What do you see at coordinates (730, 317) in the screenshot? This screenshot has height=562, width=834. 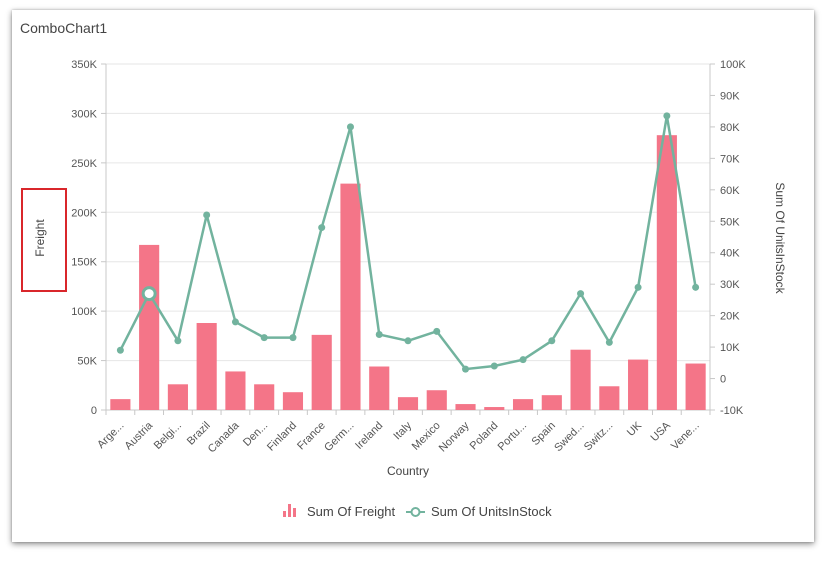 I see `right-tick-label: 20K` at bounding box center [730, 317].